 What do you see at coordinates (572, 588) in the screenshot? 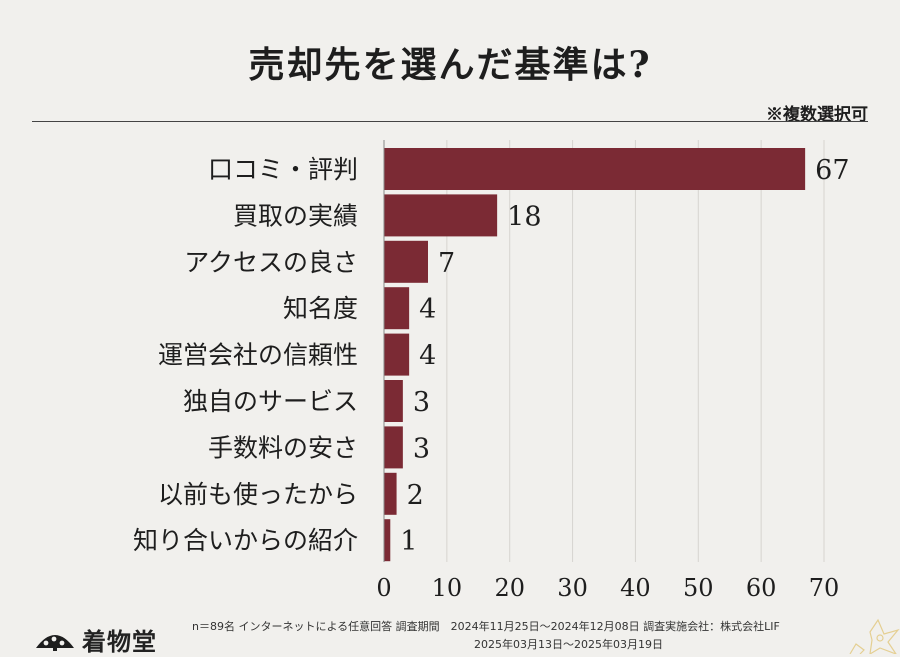
I see `x-tick-label: 30` at bounding box center [572, 588].